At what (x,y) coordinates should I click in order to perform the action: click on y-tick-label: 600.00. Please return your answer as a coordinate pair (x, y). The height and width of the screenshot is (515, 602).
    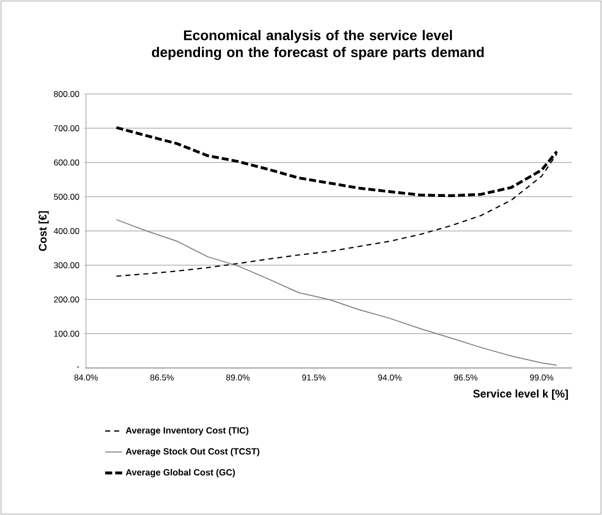
    Looking at the image, I should click on (67, 162).